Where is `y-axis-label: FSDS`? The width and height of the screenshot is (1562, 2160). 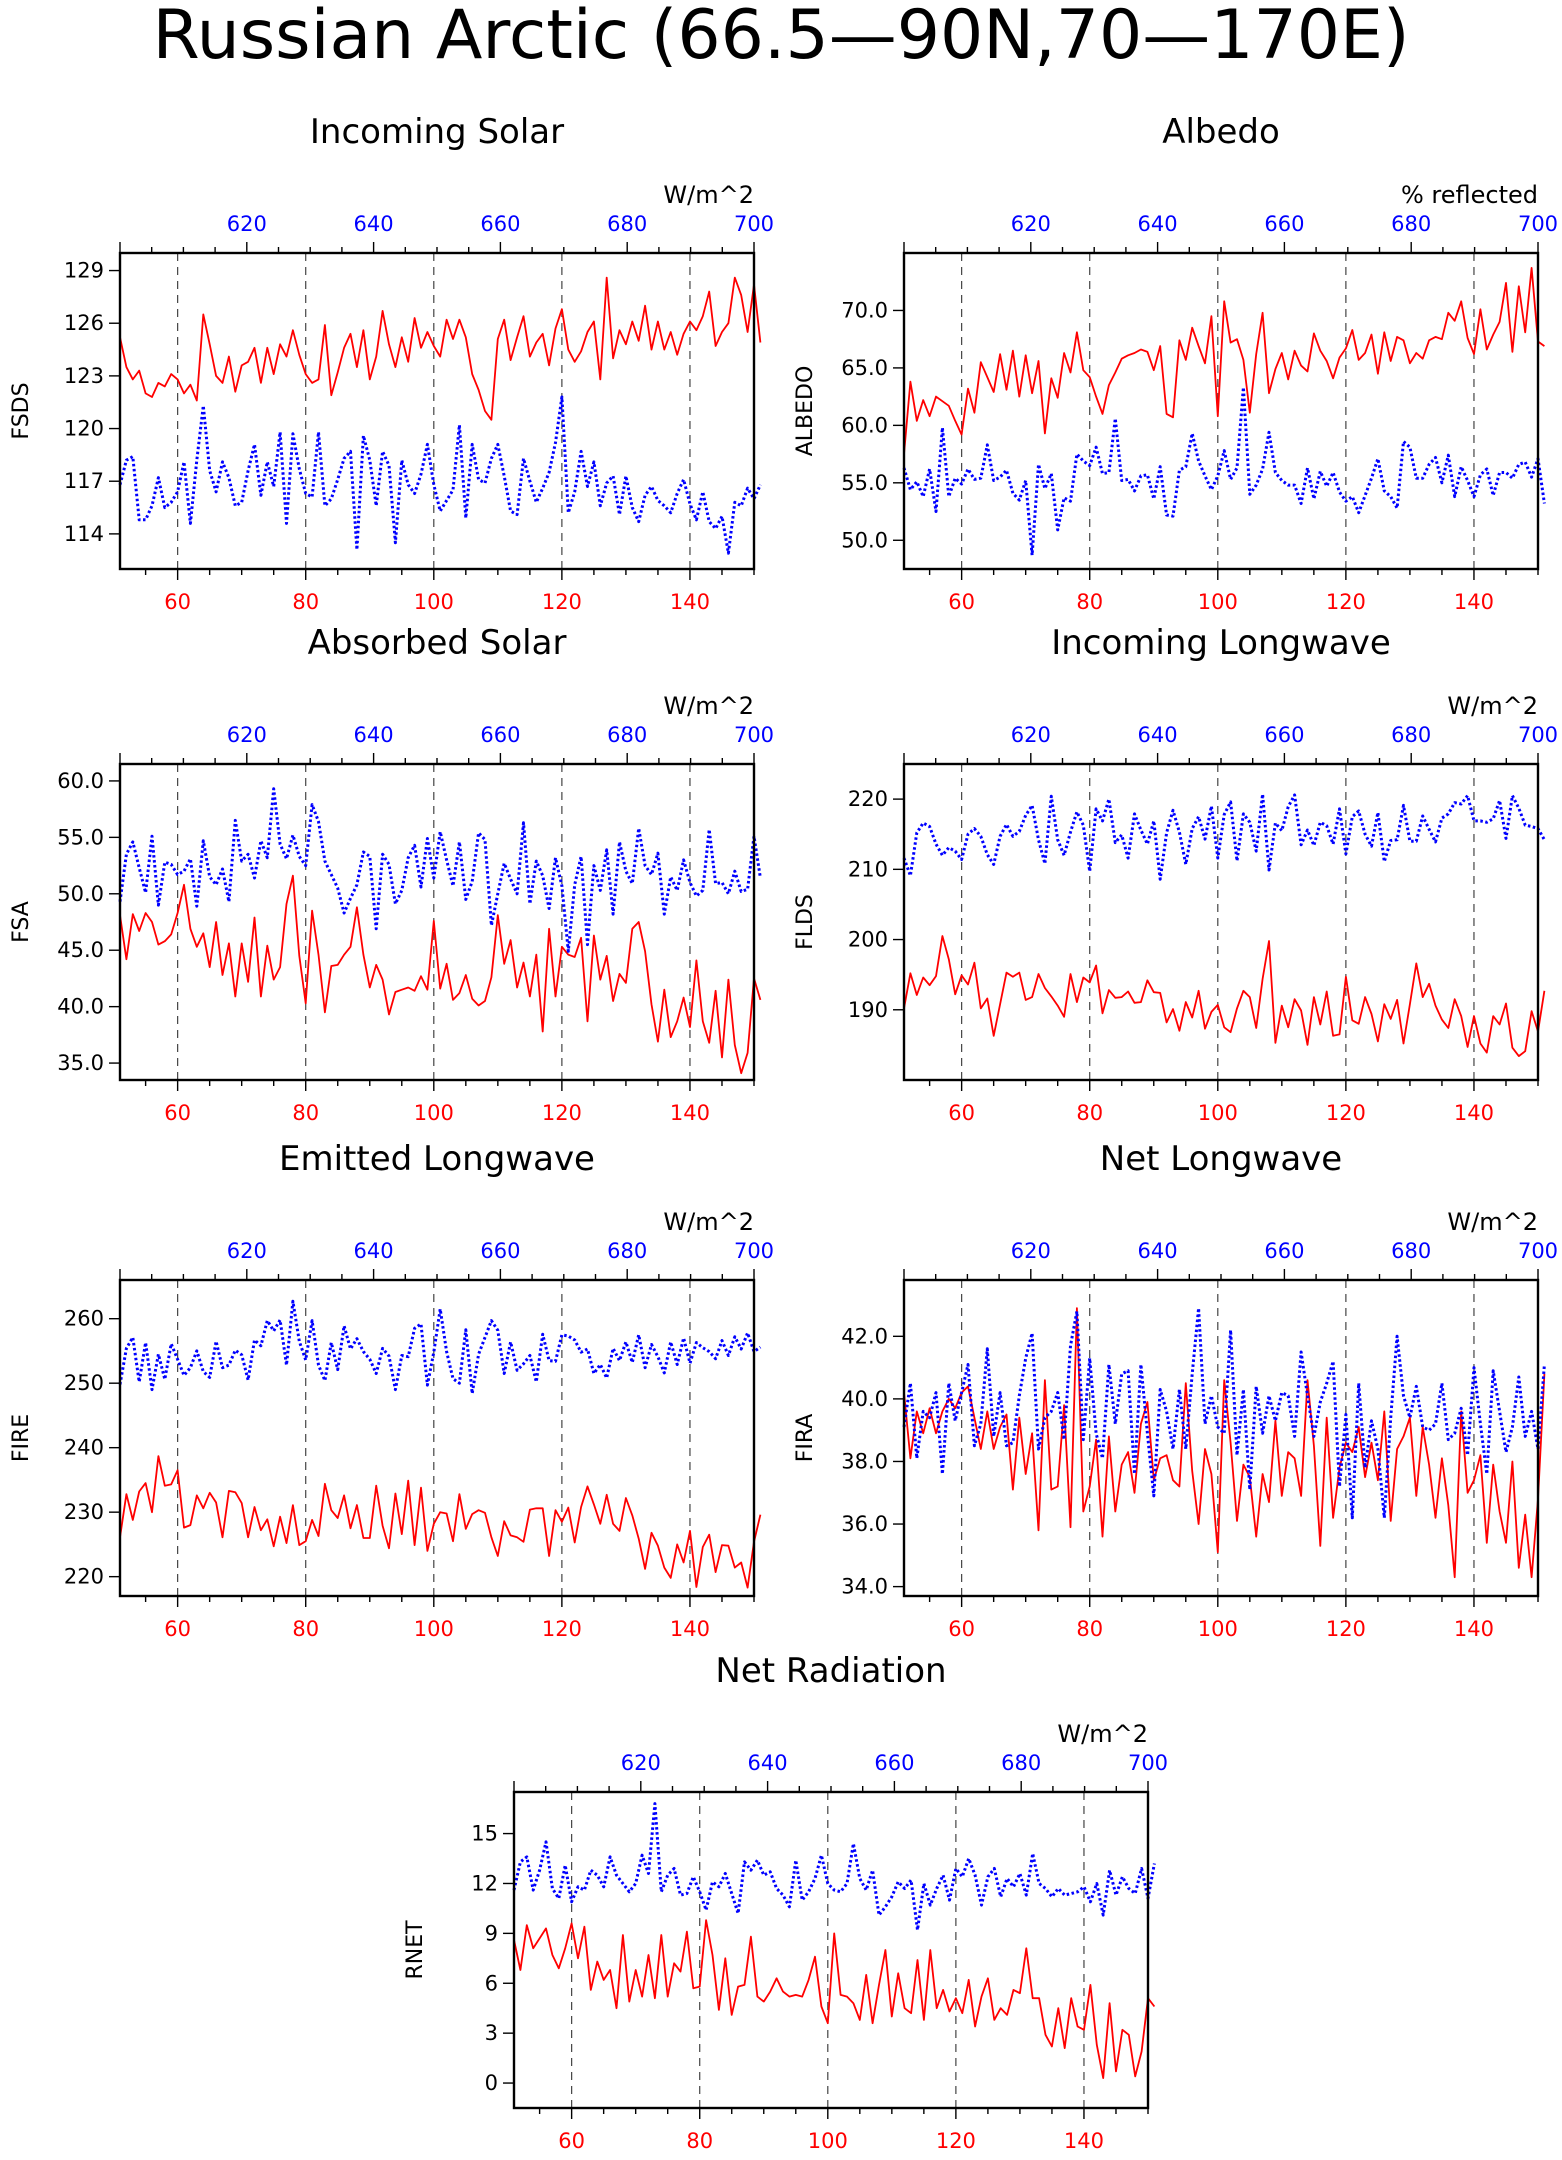 y-axis-label: FSDS is located at coordinates (21, 410).